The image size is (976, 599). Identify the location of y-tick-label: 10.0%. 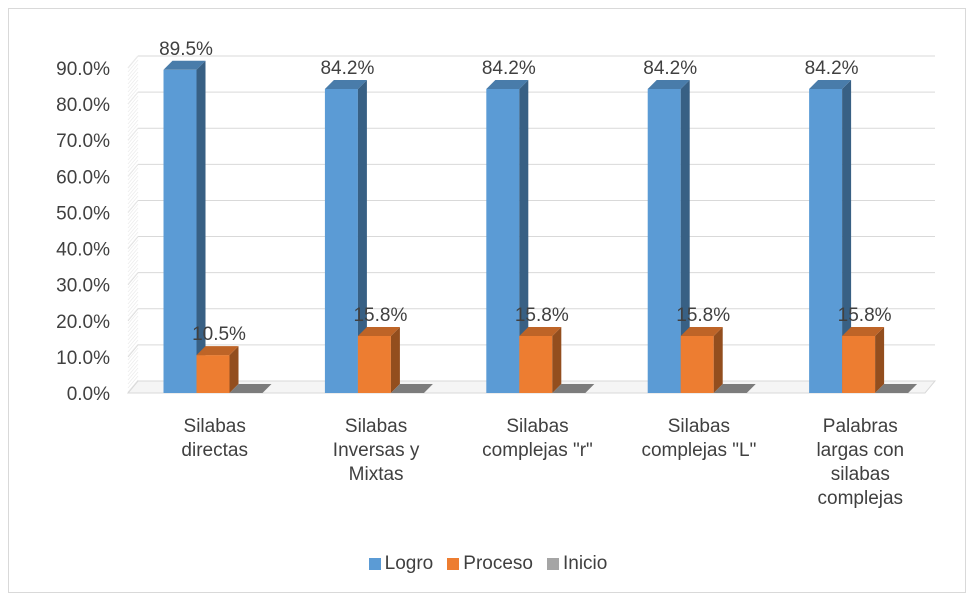
(83, 358).